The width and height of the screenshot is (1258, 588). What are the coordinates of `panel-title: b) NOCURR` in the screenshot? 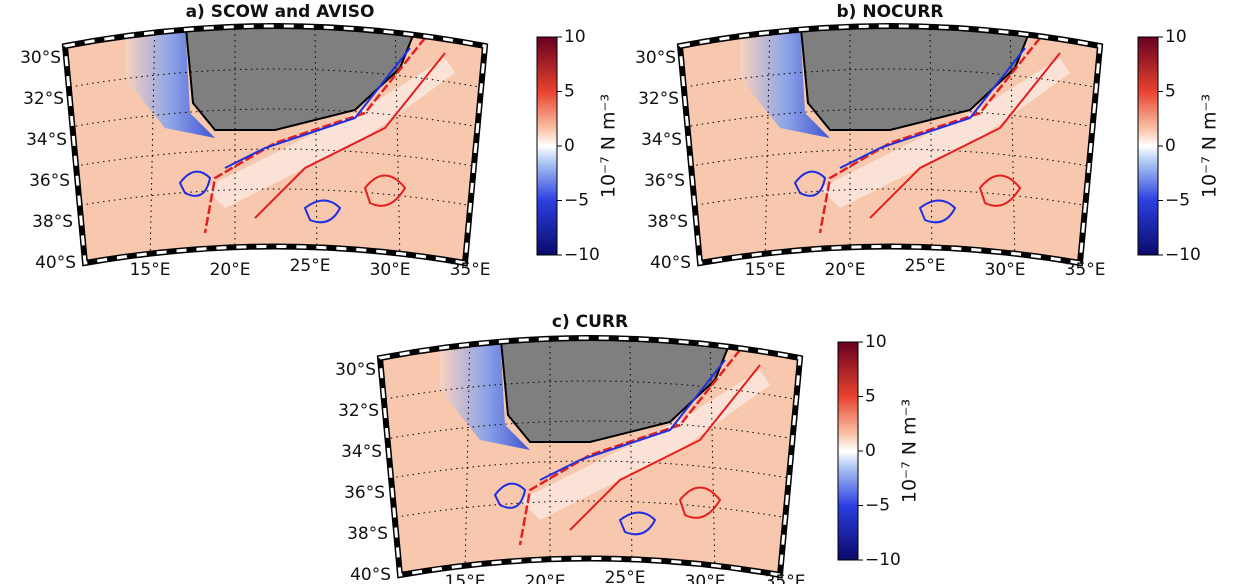 It's located at (890, 12).